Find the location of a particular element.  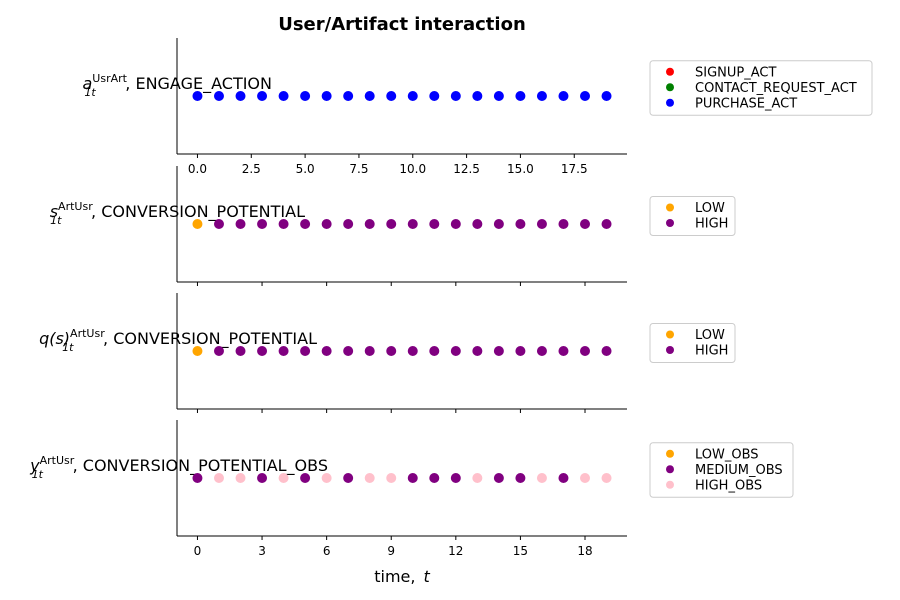

chart-title: User/Artifact interaction is located at coordinates (402, 24).